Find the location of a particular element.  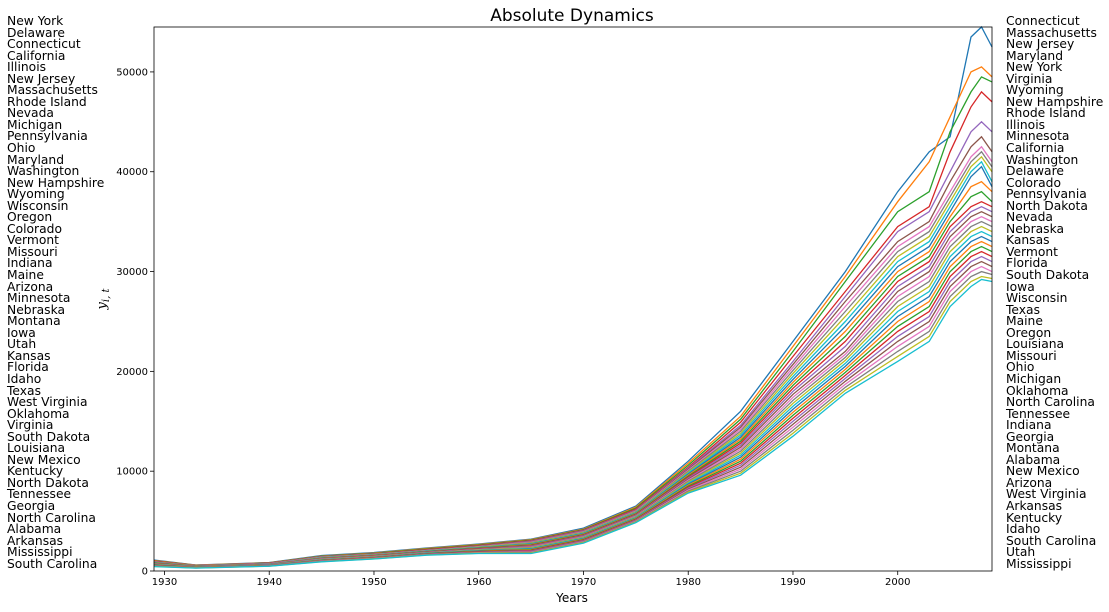

right-state-label: Kansas is located at coordinates (1028, 240).